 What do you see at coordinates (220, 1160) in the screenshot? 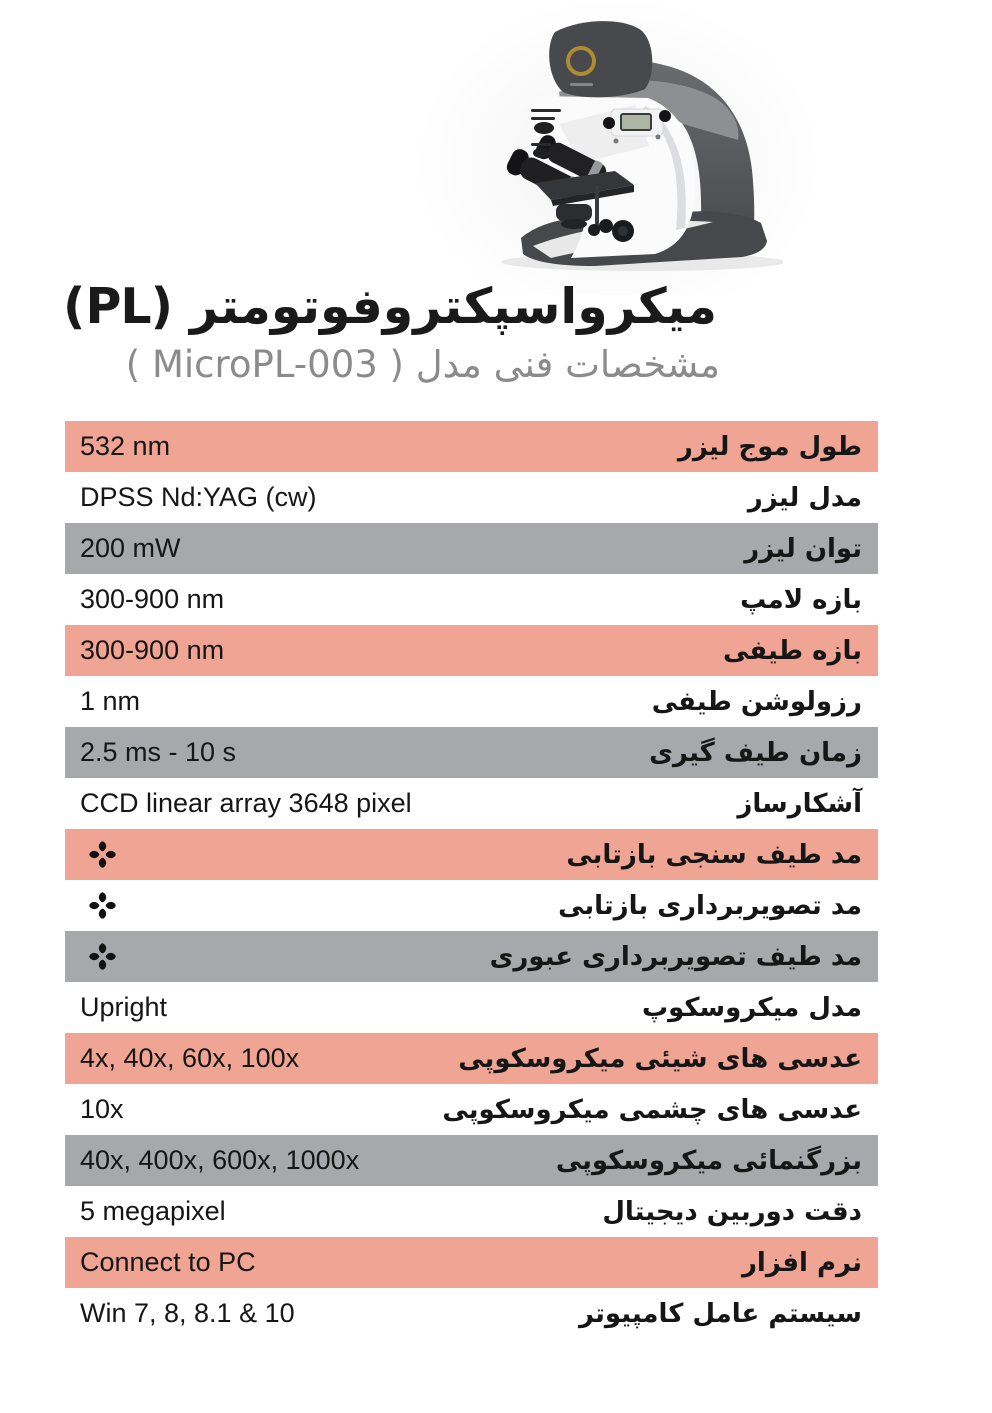
I see `spec-value: 40x, 400x, 600x, 1000x` at bounding box center [220, 1160].